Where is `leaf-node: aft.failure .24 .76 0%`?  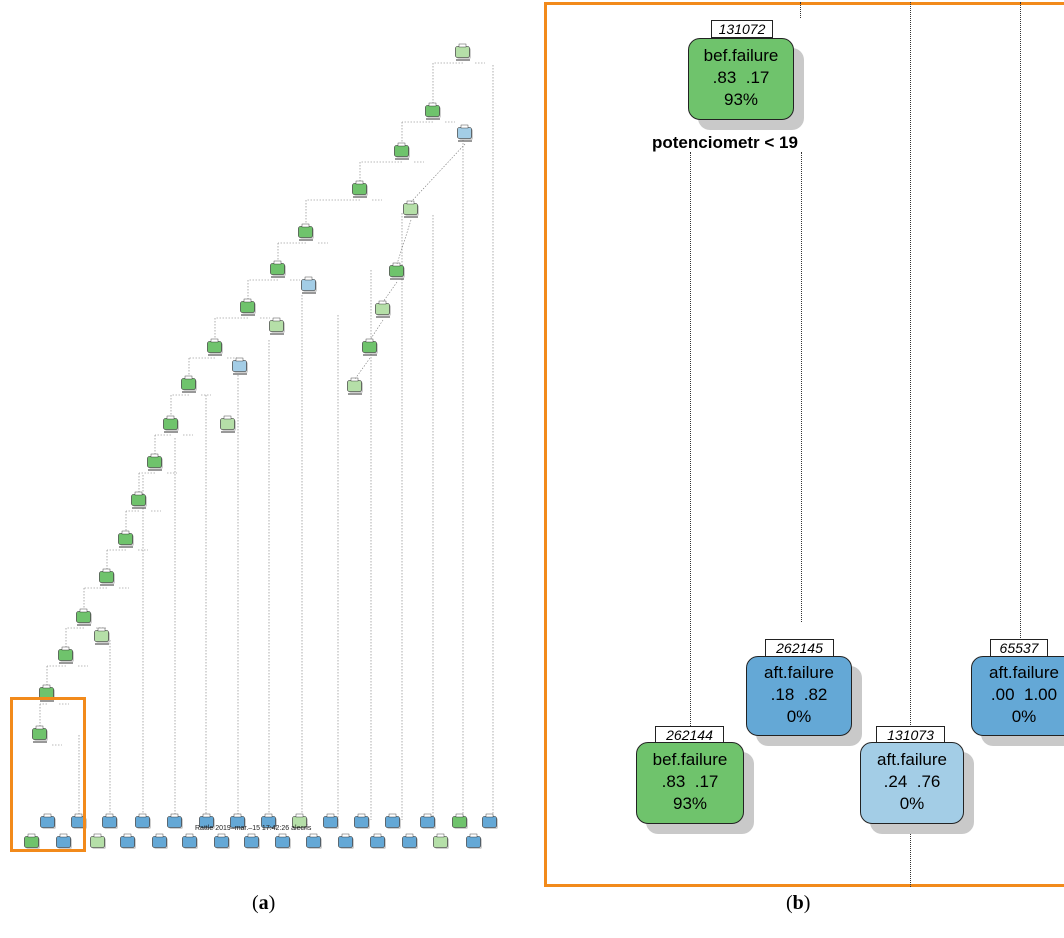 leaf-node: aft.failure .24 .76 0% is located at coordinates (912, 783).